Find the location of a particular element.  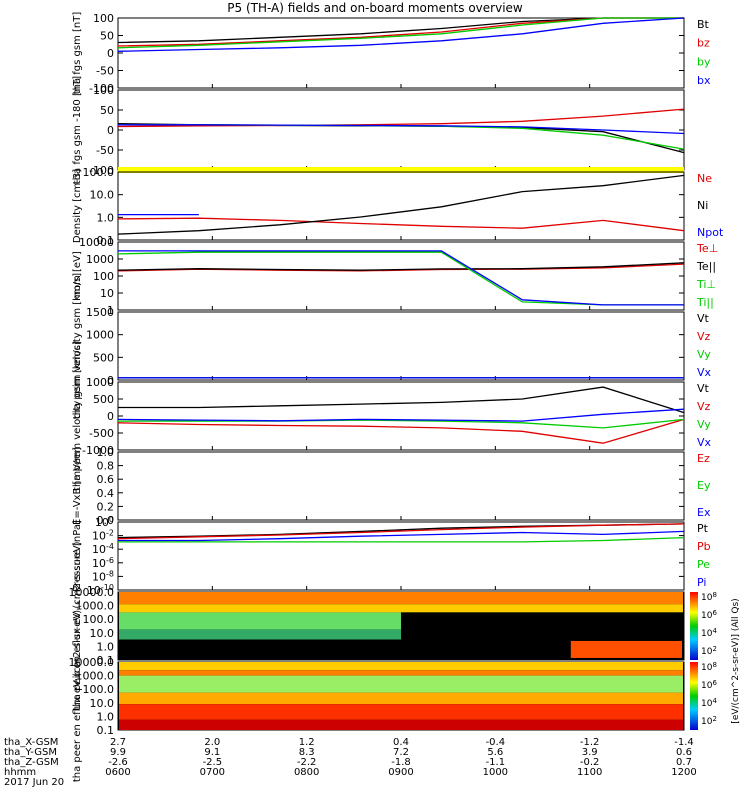

y-tick-label: 10⁻¹⁰ is located at coordinates (100, 590).